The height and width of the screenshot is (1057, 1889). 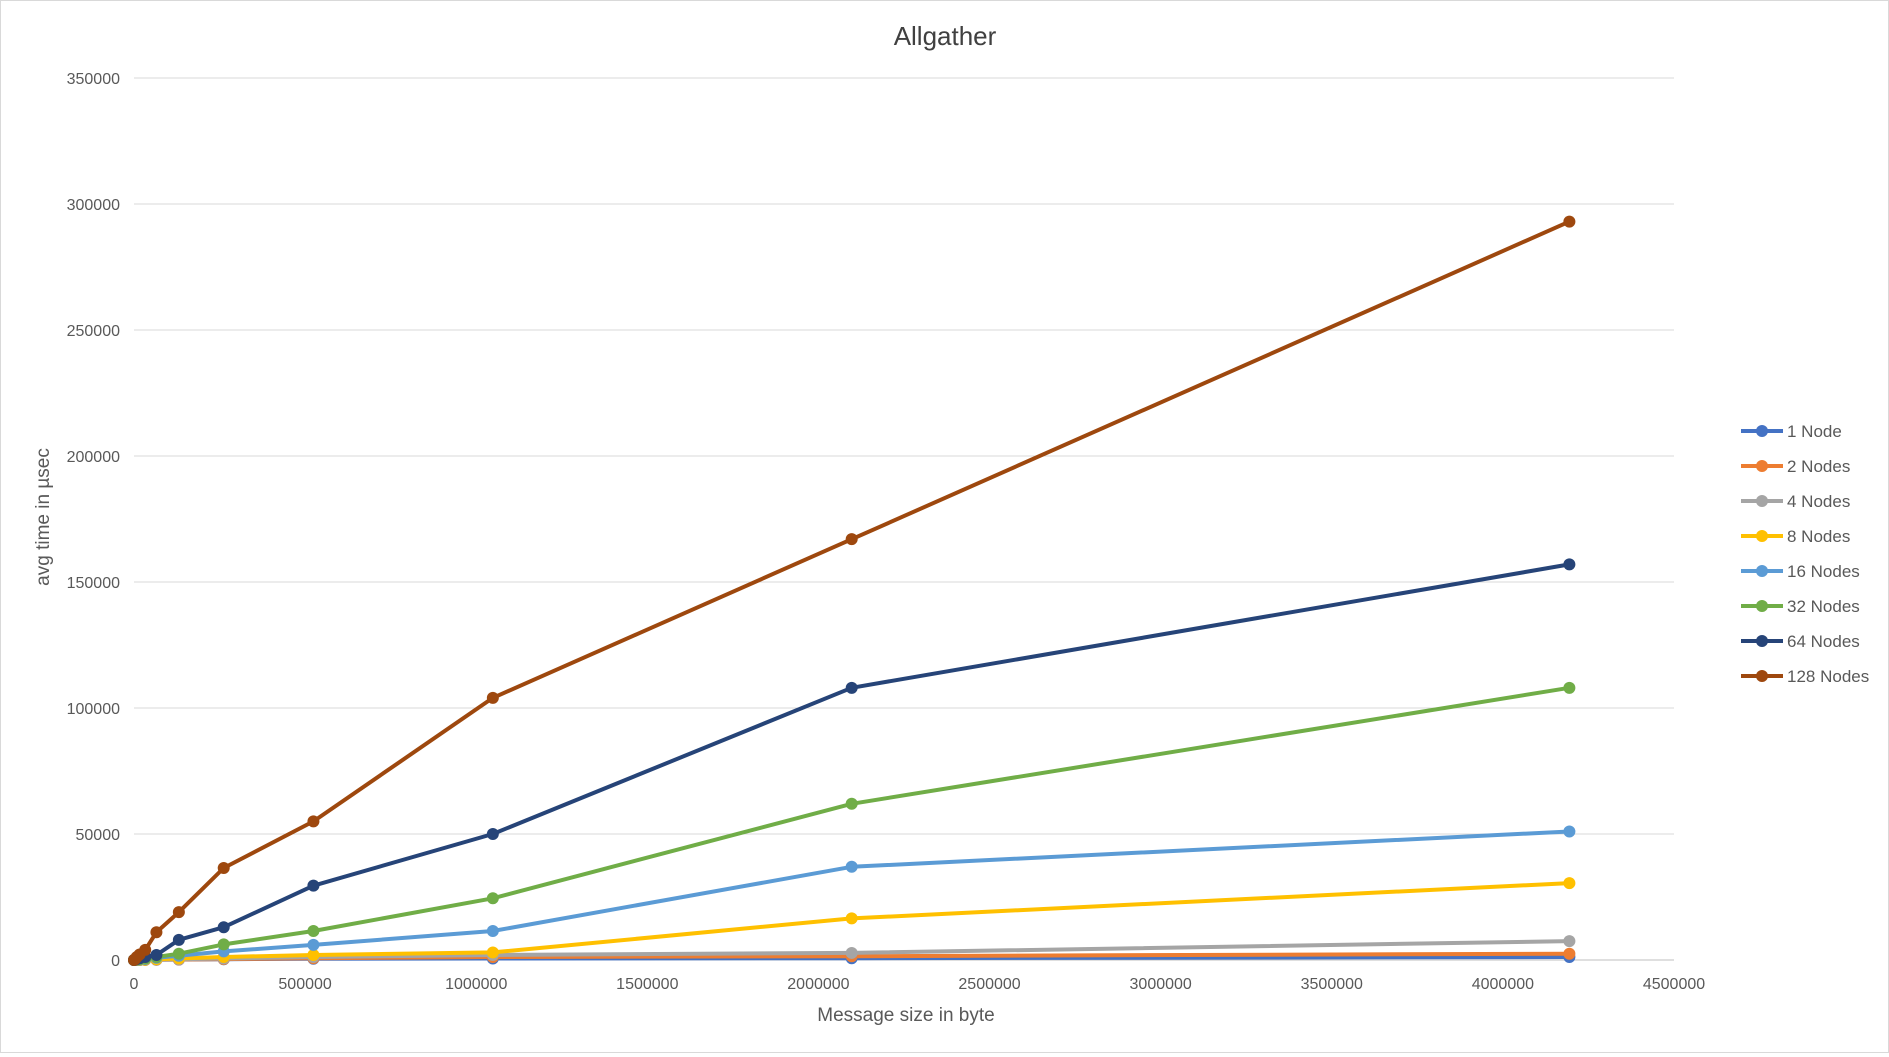 I want to click on legend-label: 32 Nodes, so click(x=1823, y=606).